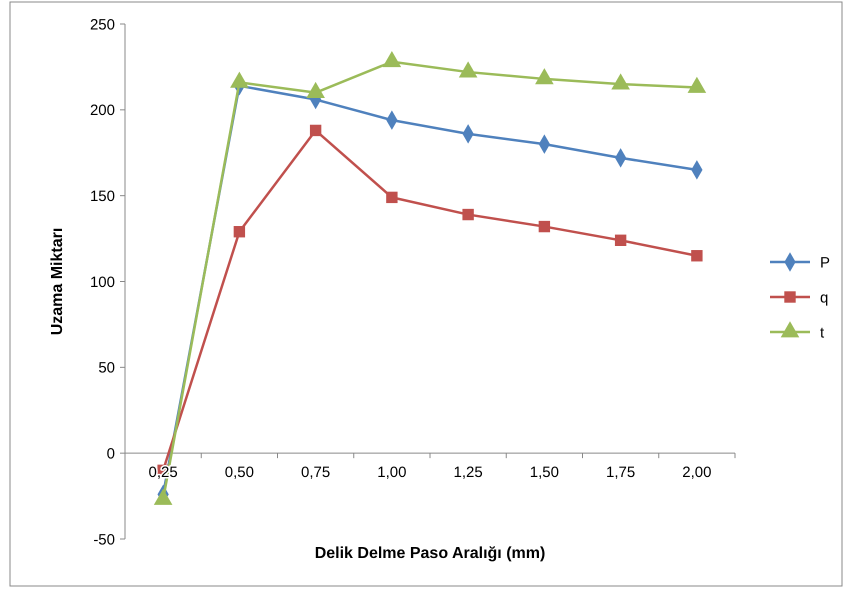 Image resolution: width=846 pixels, height=589 pixels. Describe the element at coordinates (102, 196) in the screenshot. I see `y-tick-label: 150` at that location.